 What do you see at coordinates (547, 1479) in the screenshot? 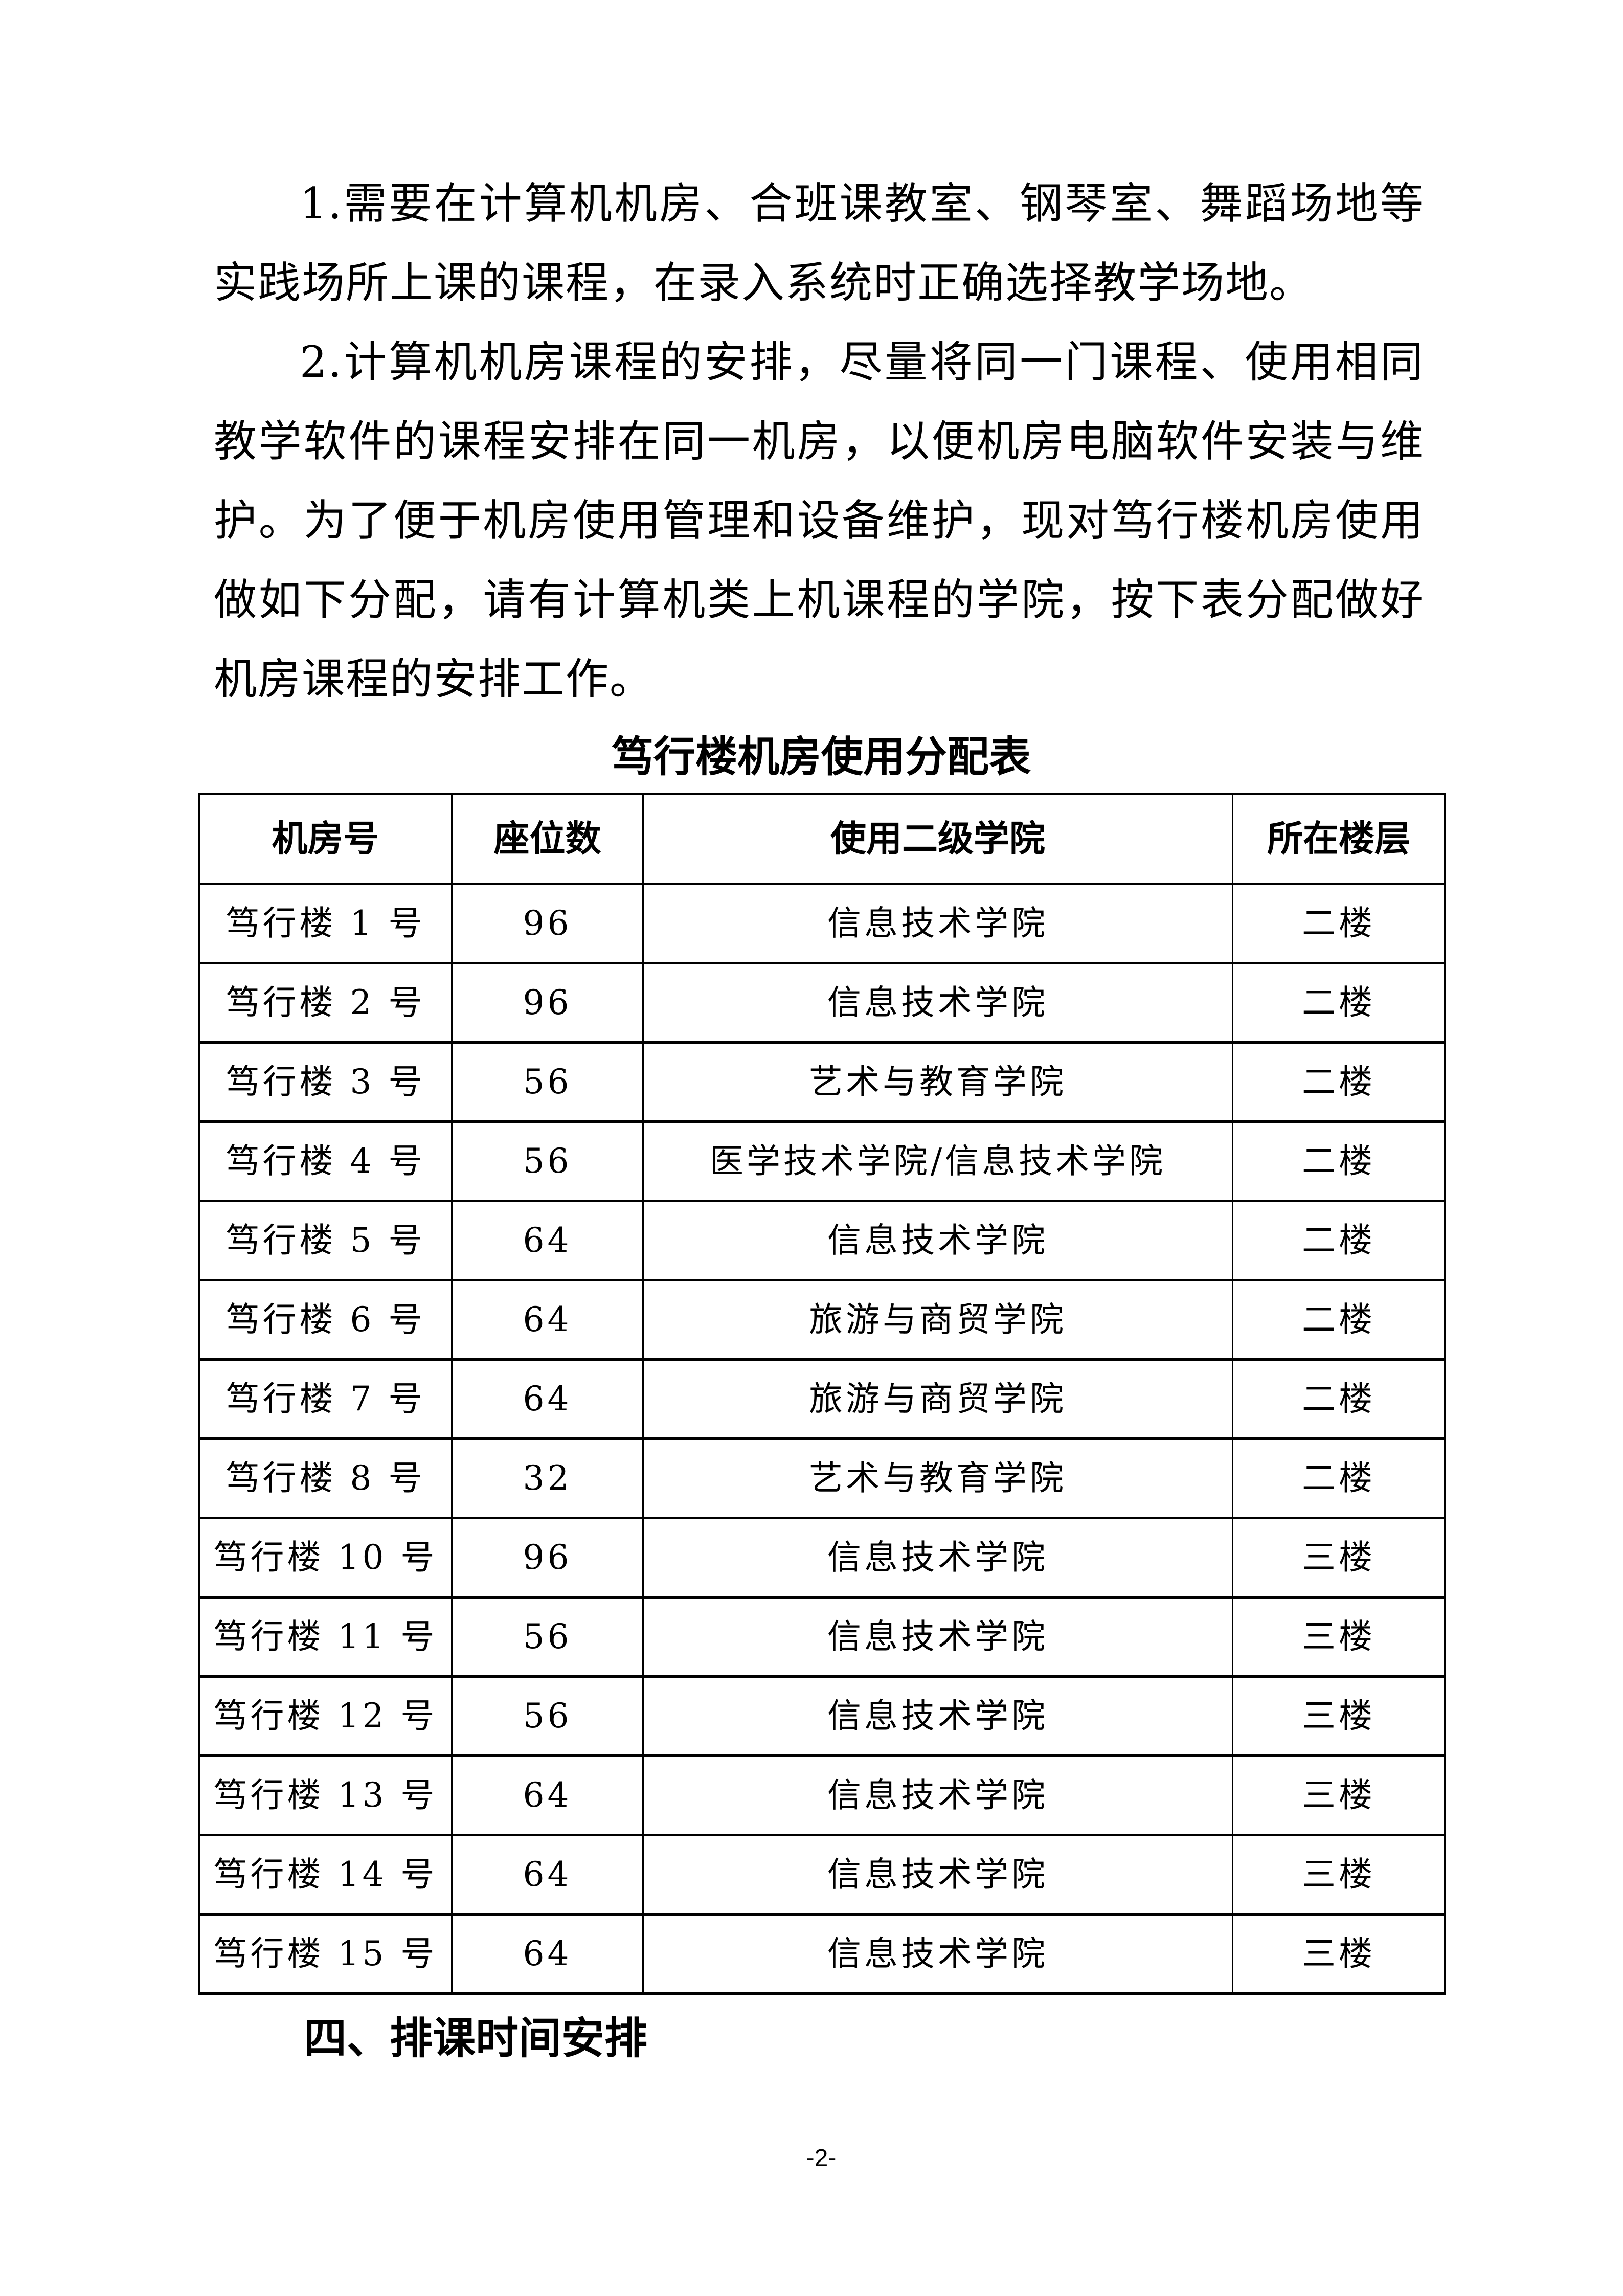
I see `cell-seats: 32` at bounding box center [547, 1479].